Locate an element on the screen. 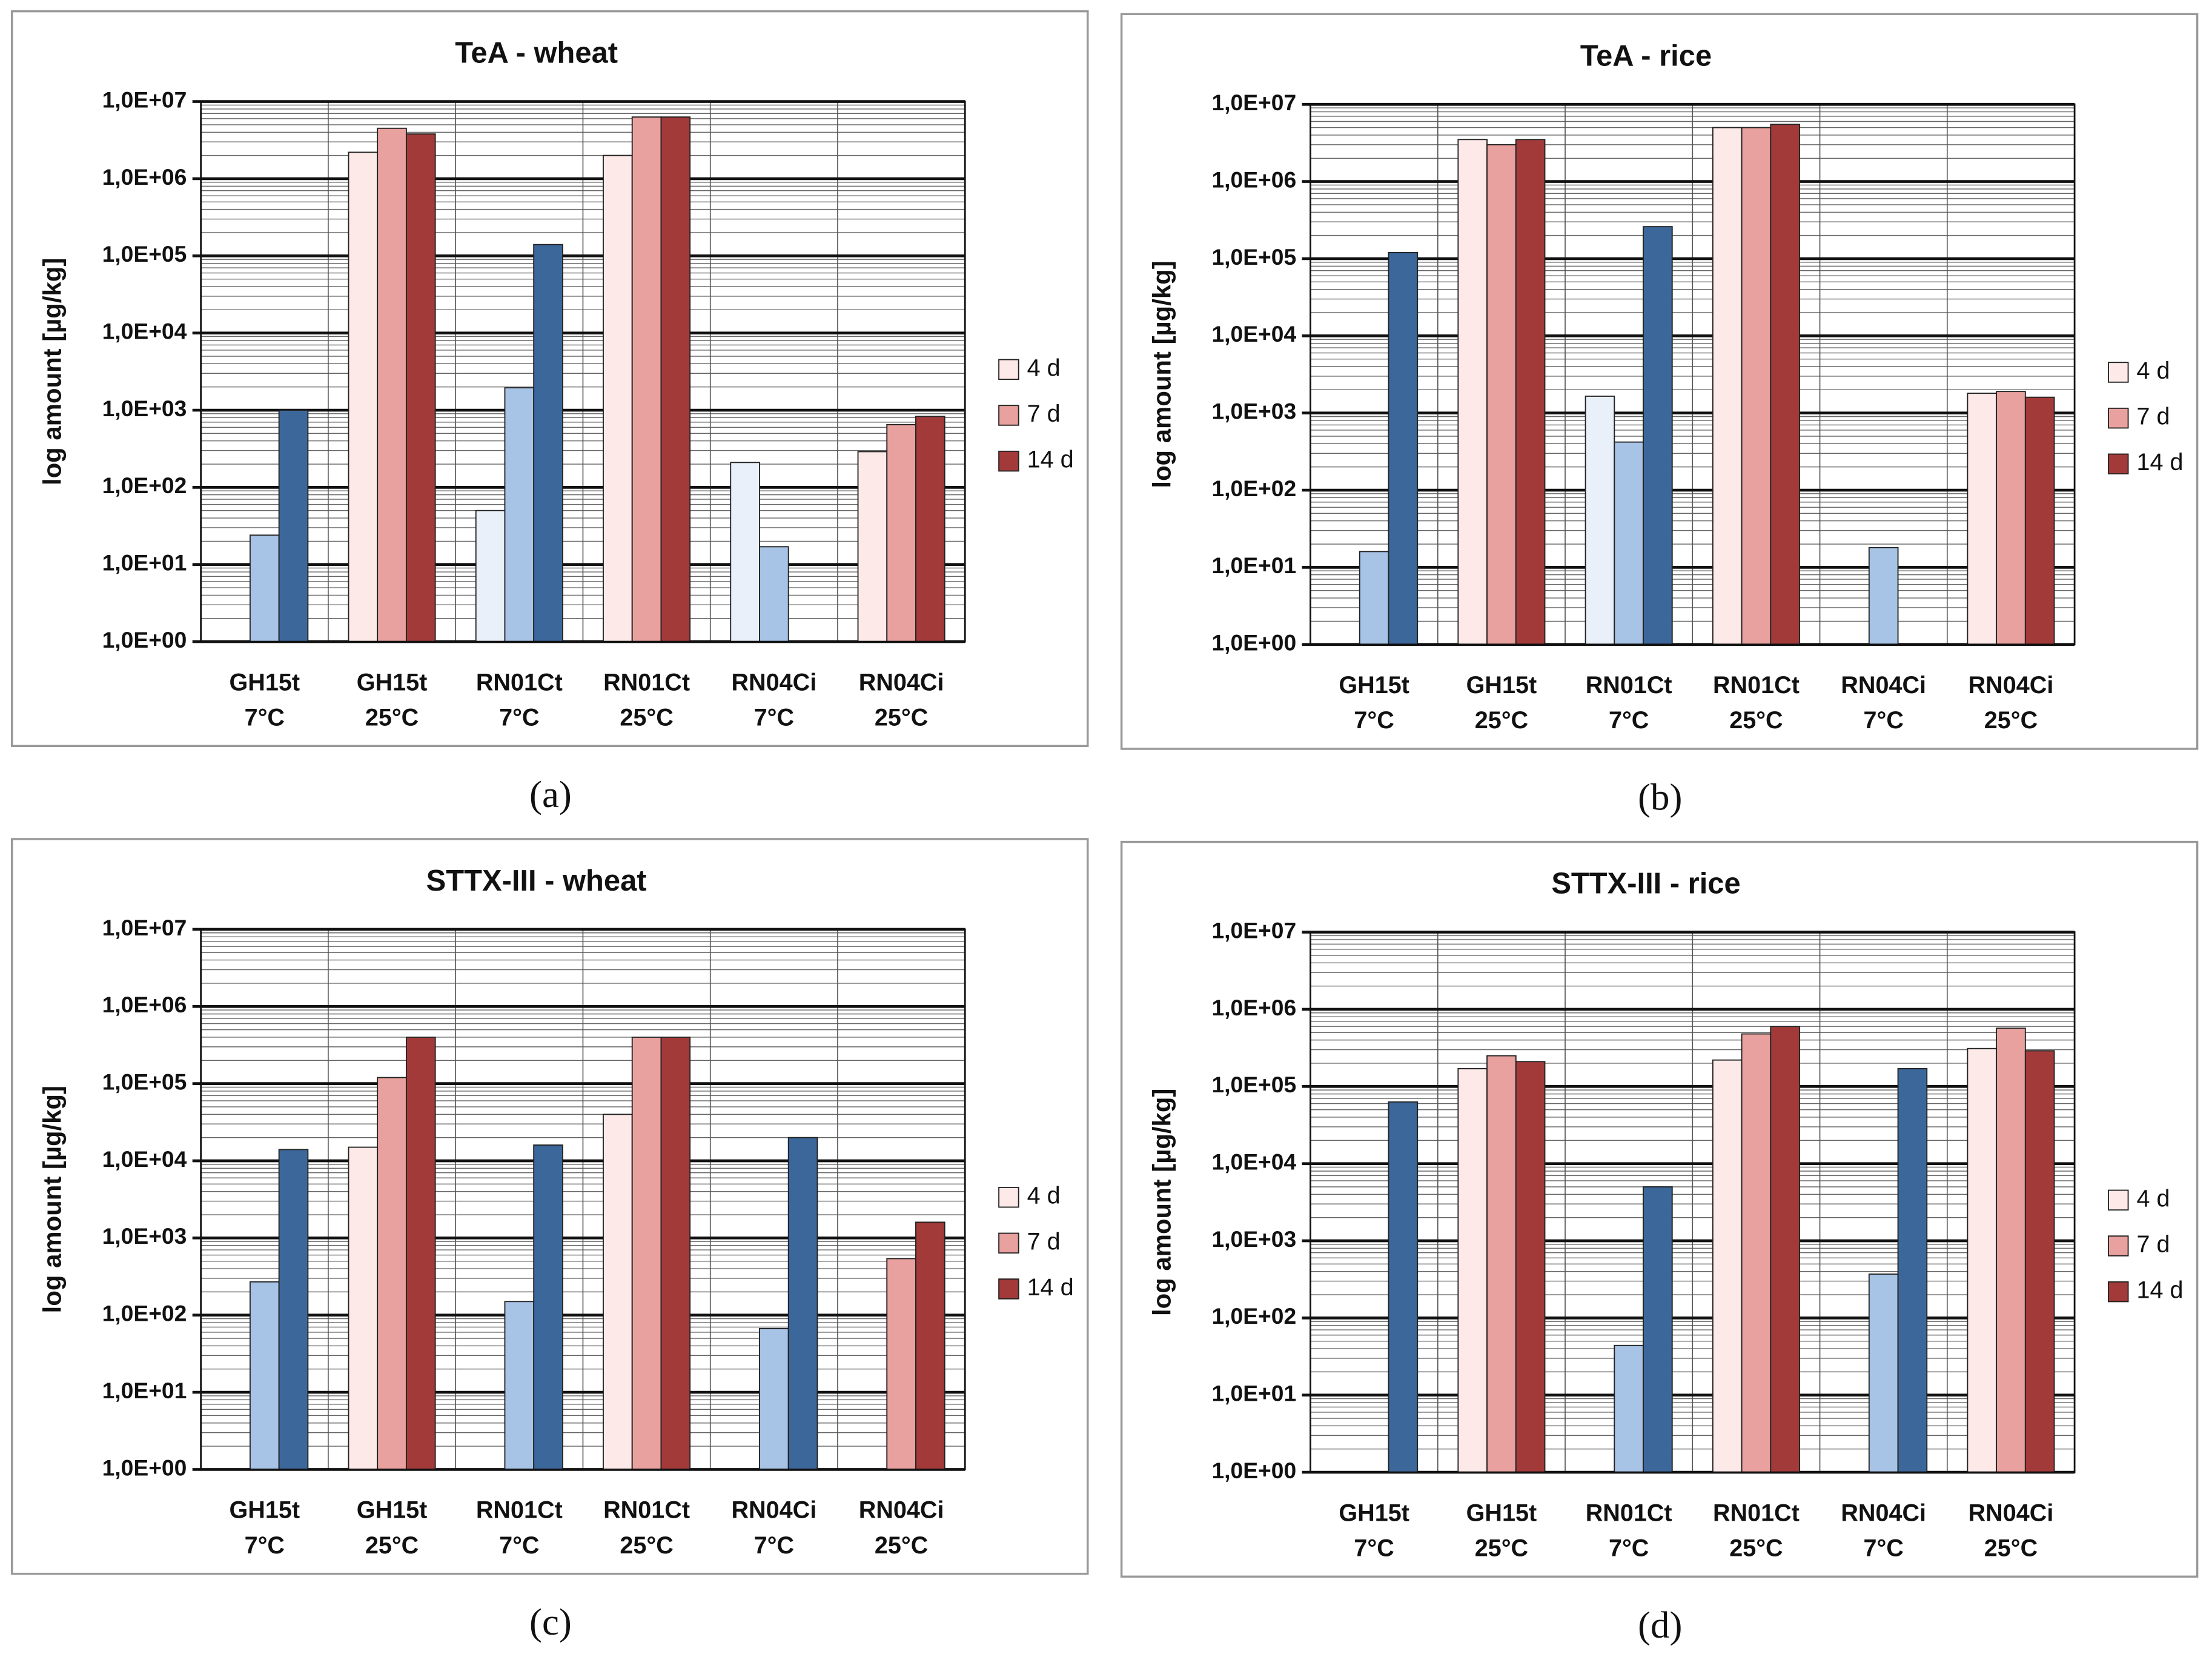 This screenshot has height=1657, width=2212. chart-title: TeA - rice is located at coordinates (1646, 55).